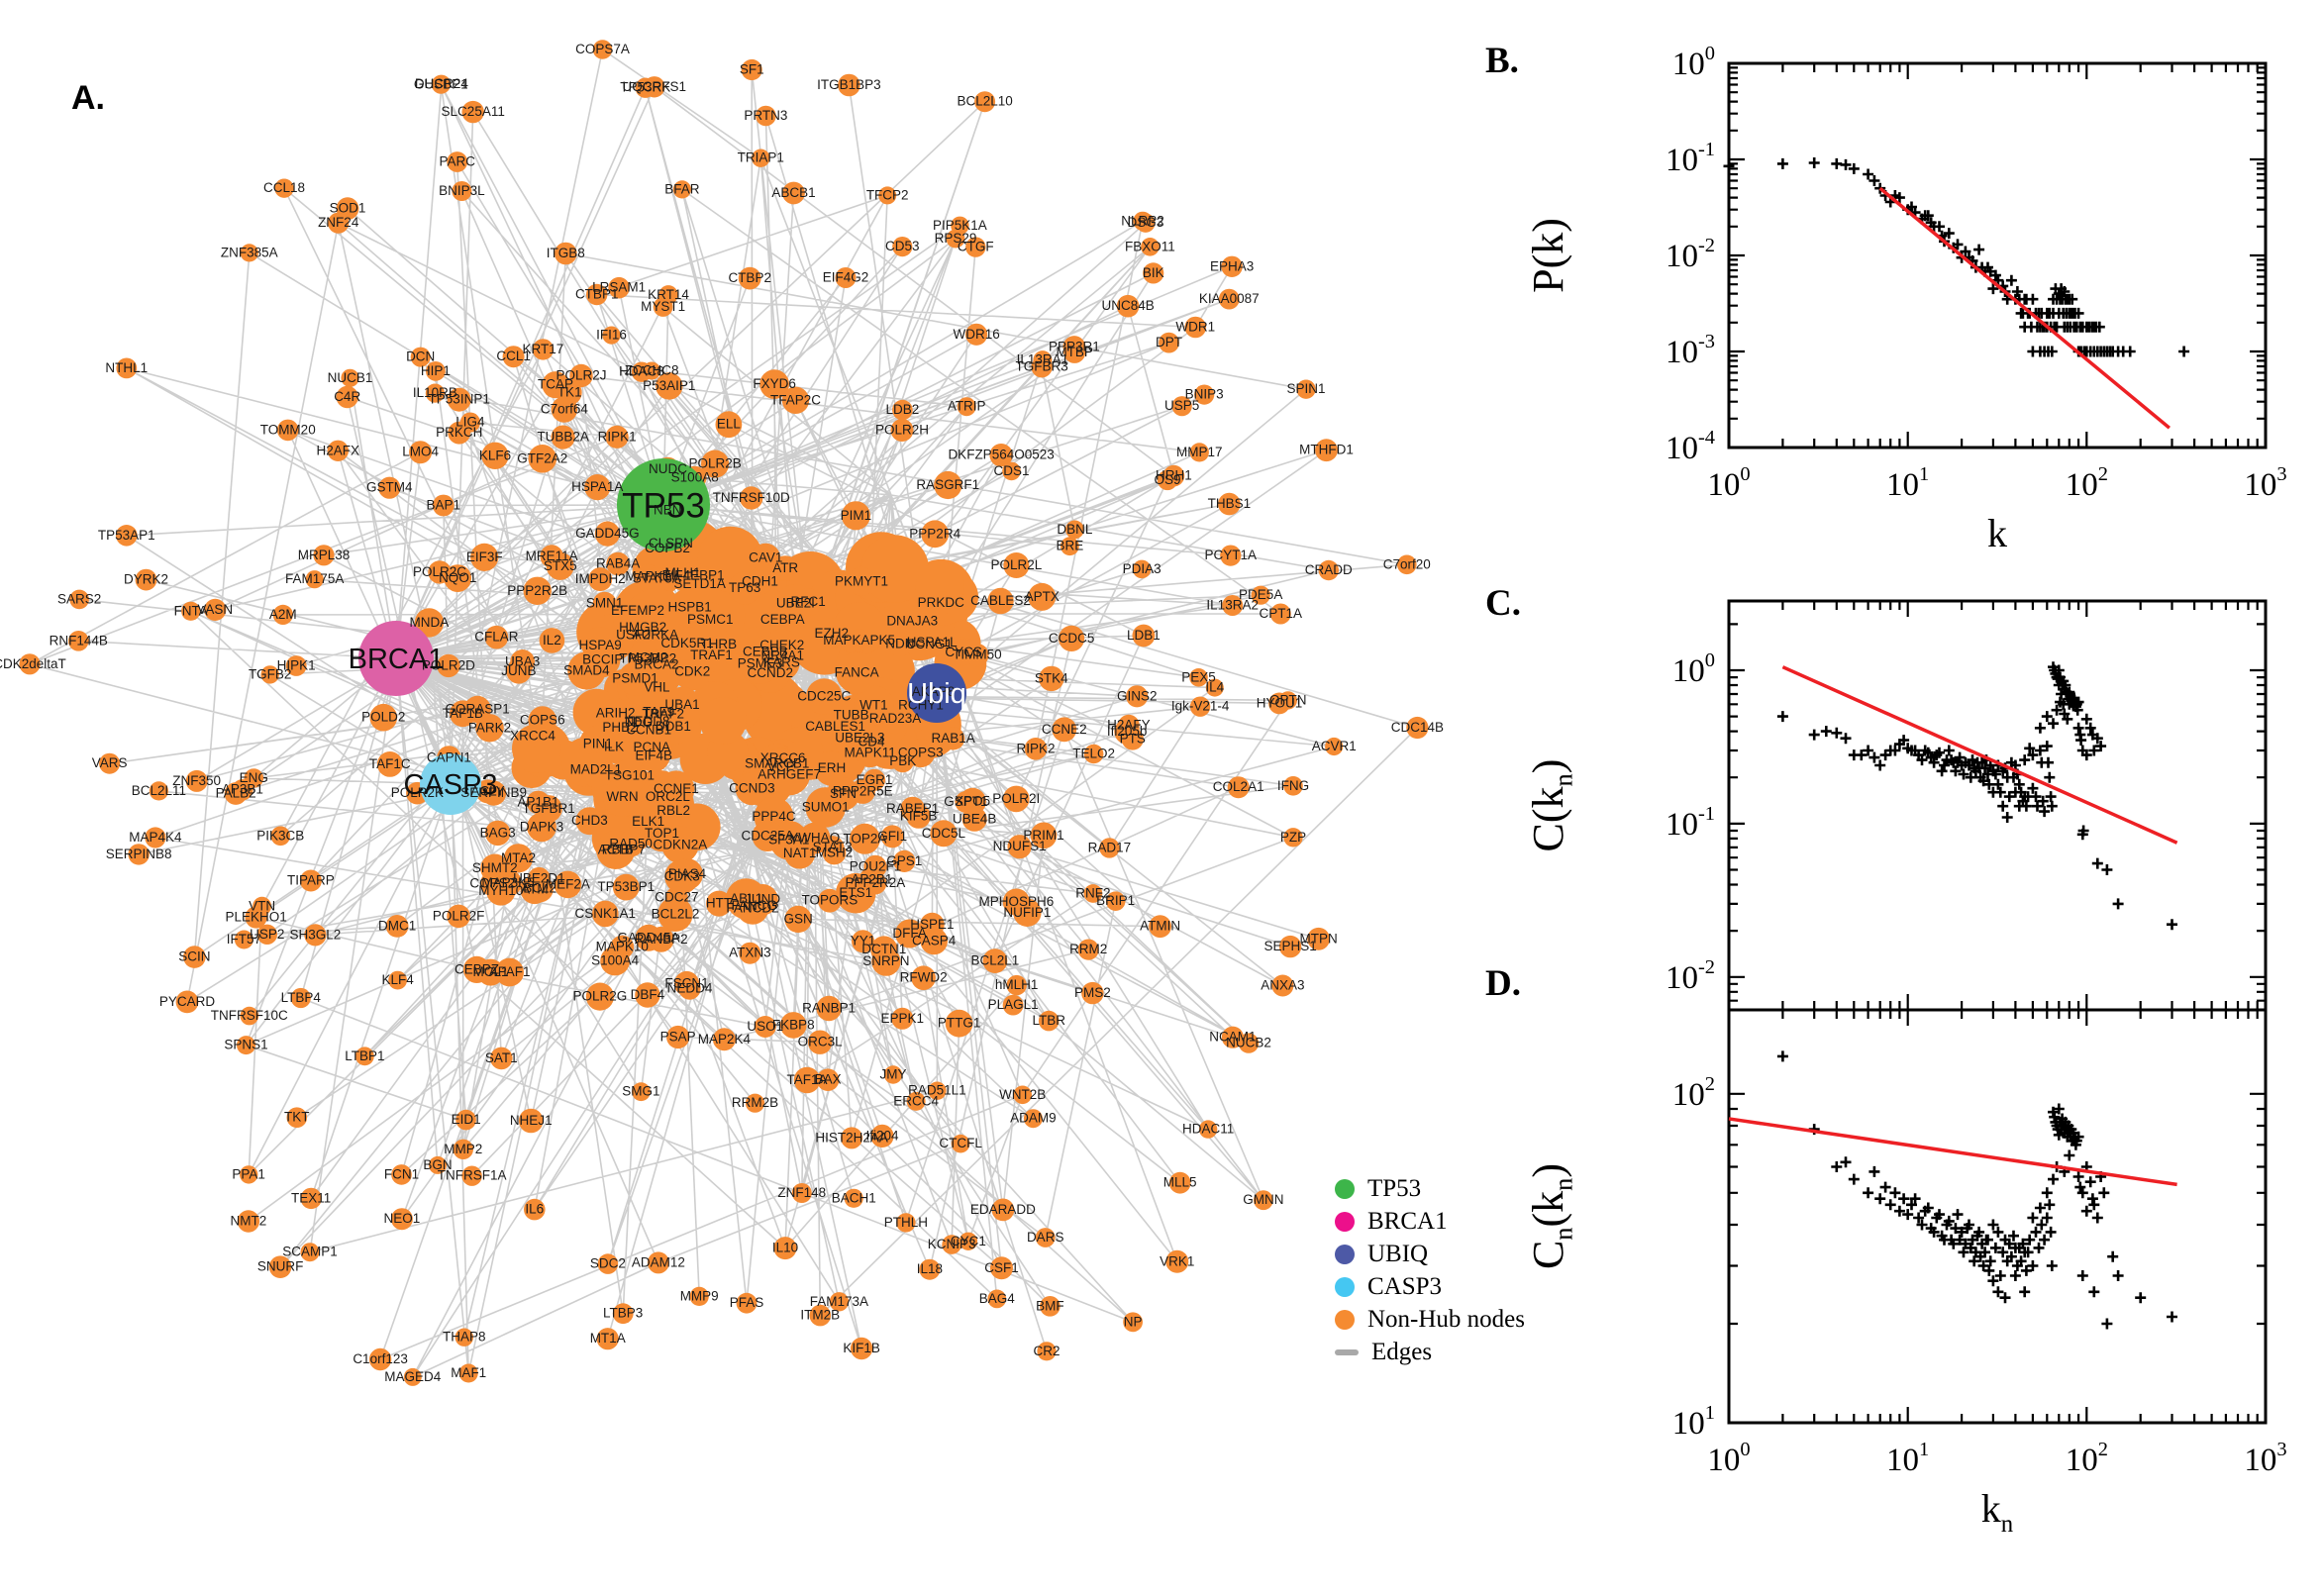  Describe the element at coordinates (539, 877) in the screenshot. I see `network-node-label: UBE2D1` at that location.